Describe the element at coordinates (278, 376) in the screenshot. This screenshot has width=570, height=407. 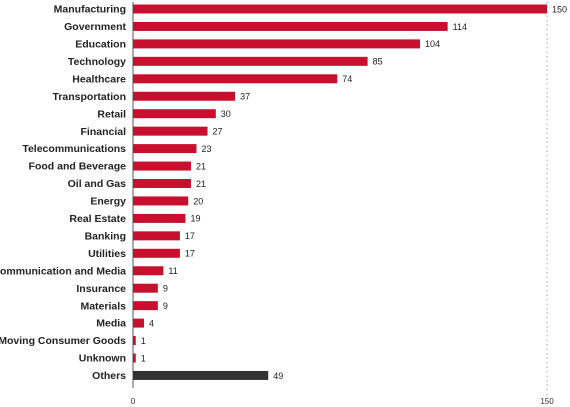
I see `value-label: 49` at that location.